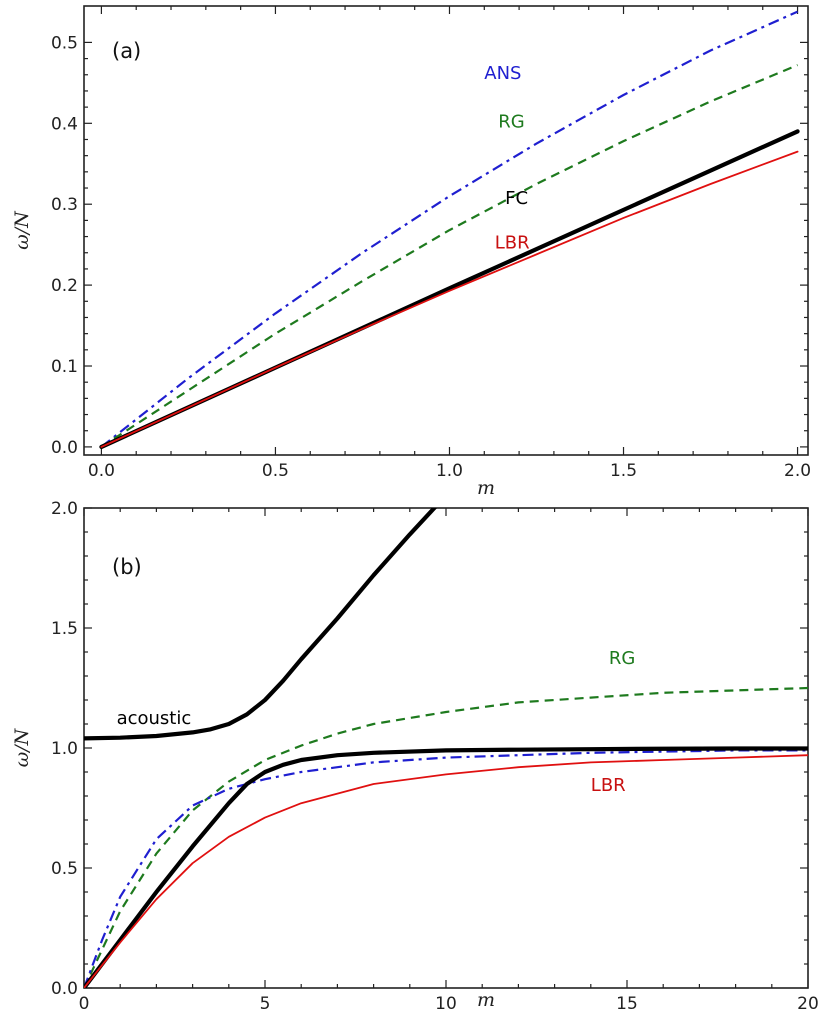 The height and width of the screenshot is (1012, 830). What do you see at coordinates (627, 1003) in the screenshot?
I see `x-tick-label: 15` at bounding box center [627, 1003].